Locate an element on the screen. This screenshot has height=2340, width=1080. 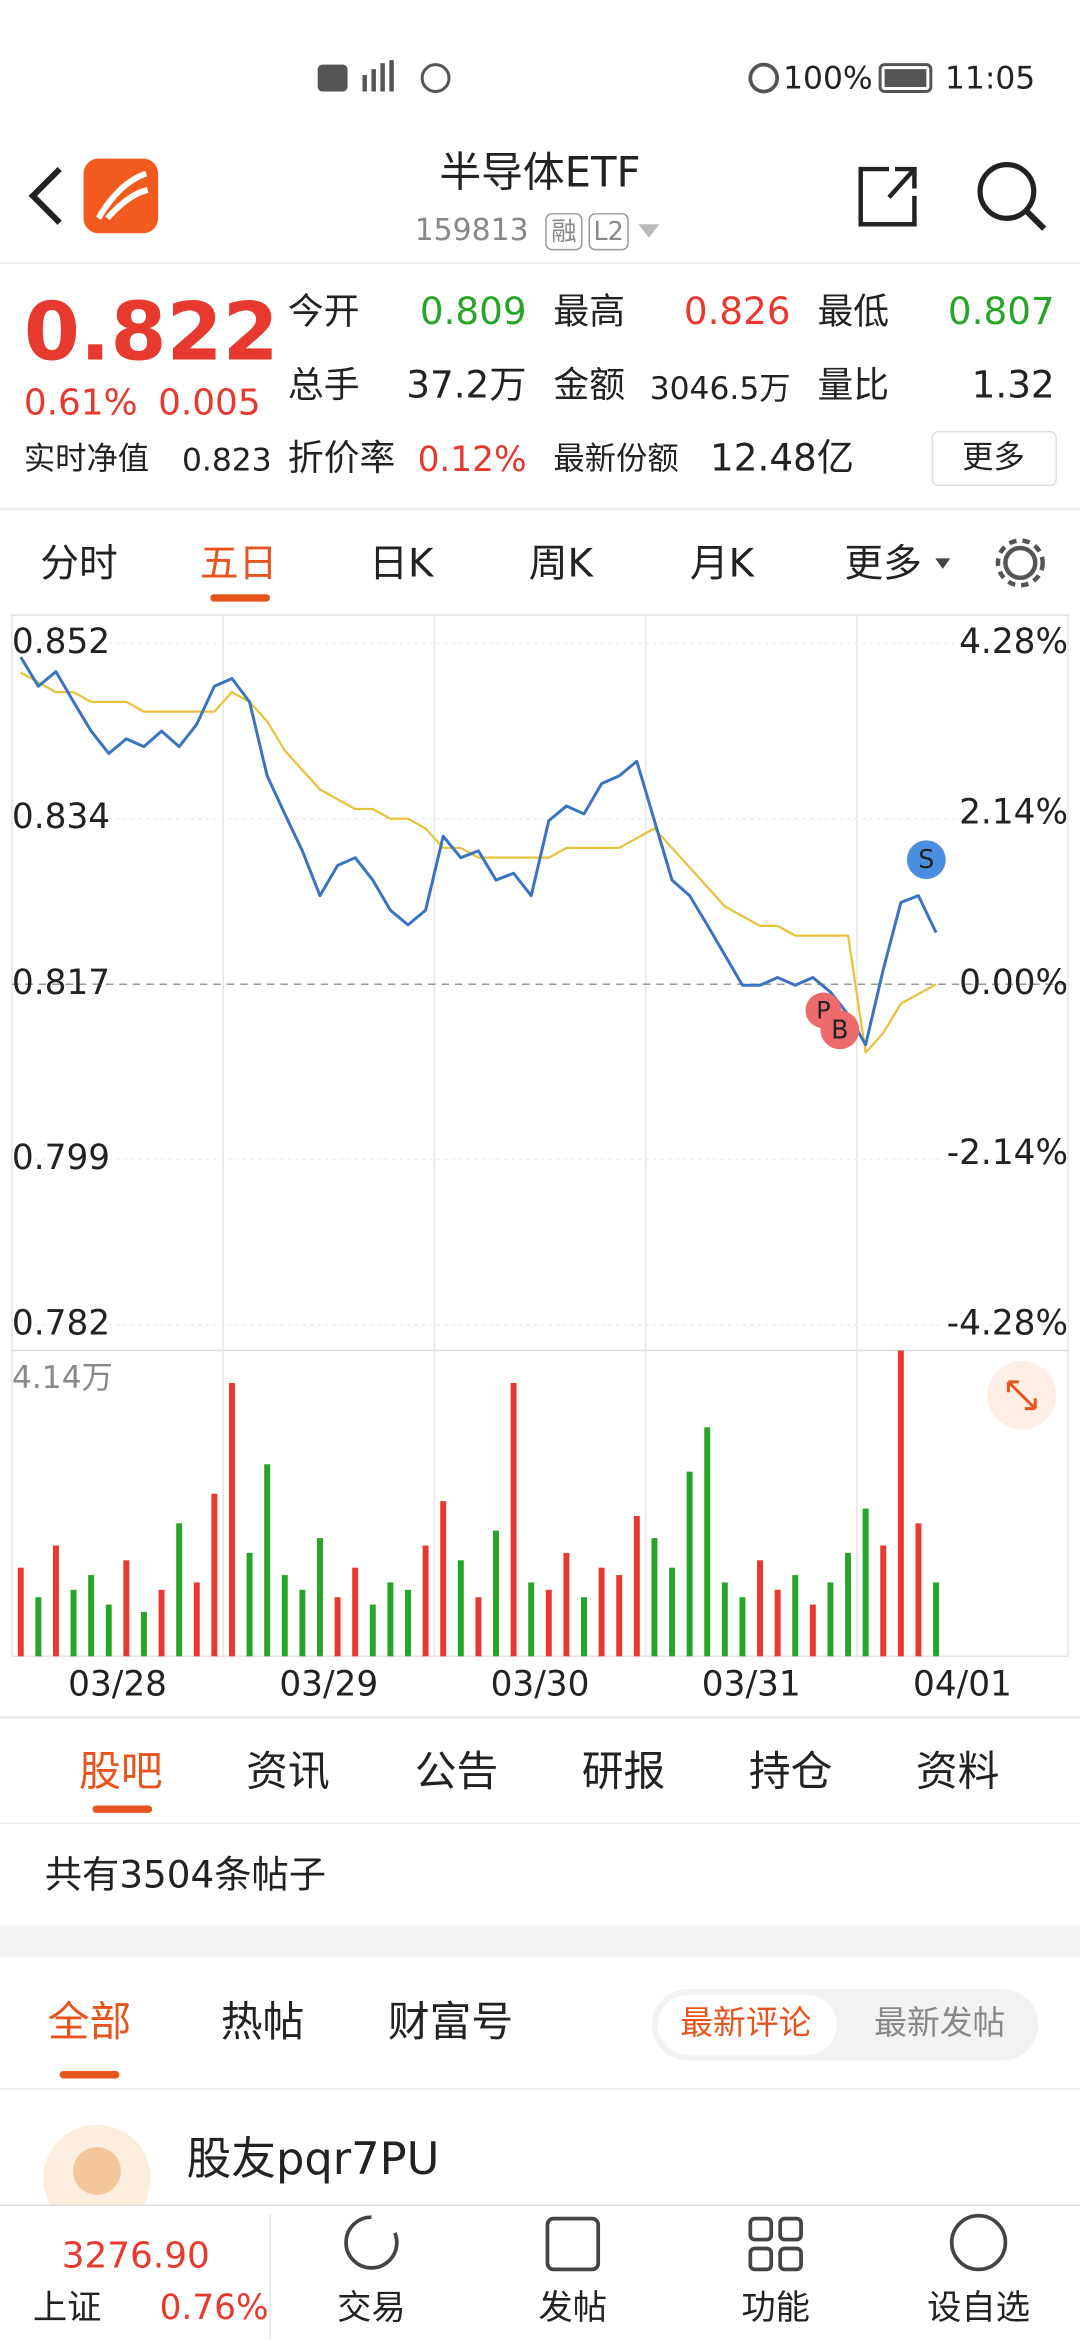
chart-tab: 日K is located at coordinates (402, 563).